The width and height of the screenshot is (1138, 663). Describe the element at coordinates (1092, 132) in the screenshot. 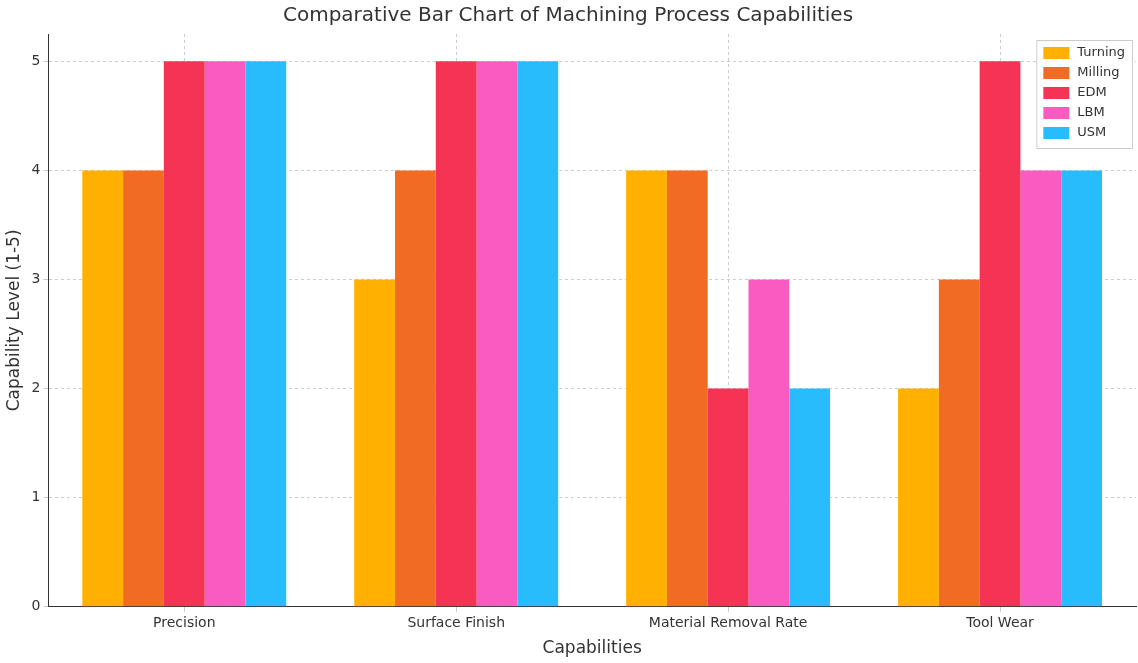

I see `legend-label: USM` at that location.